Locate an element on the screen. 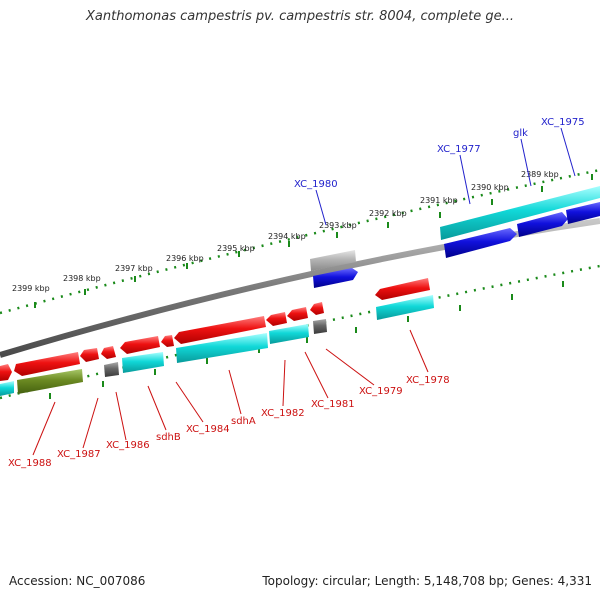 Image resolution: width=600 pixels, height=600 pixels. gene-xc1975-blue-arrow is located at coordinates (583, 213).